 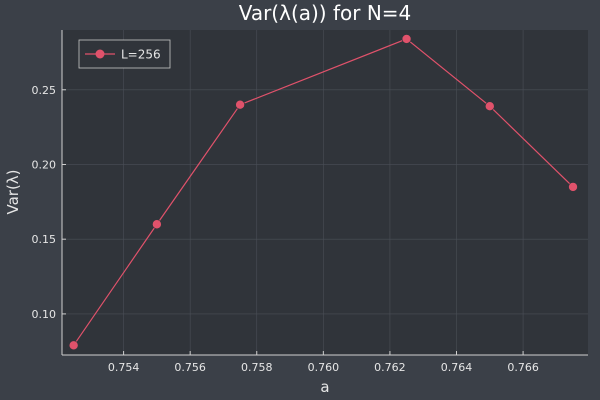 I want to click on legend-label: L=256, so click(x=141, y=55).